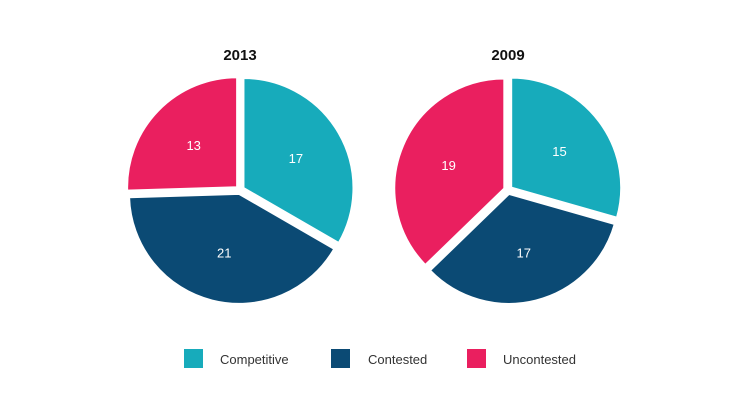 Image resolution: width=750 pixels, height=400 pixels. What do you see at coordinates (182, 134) in the screenshot?
I see `pie-slice-2013-uncontested` at bounding box center [182, 134].